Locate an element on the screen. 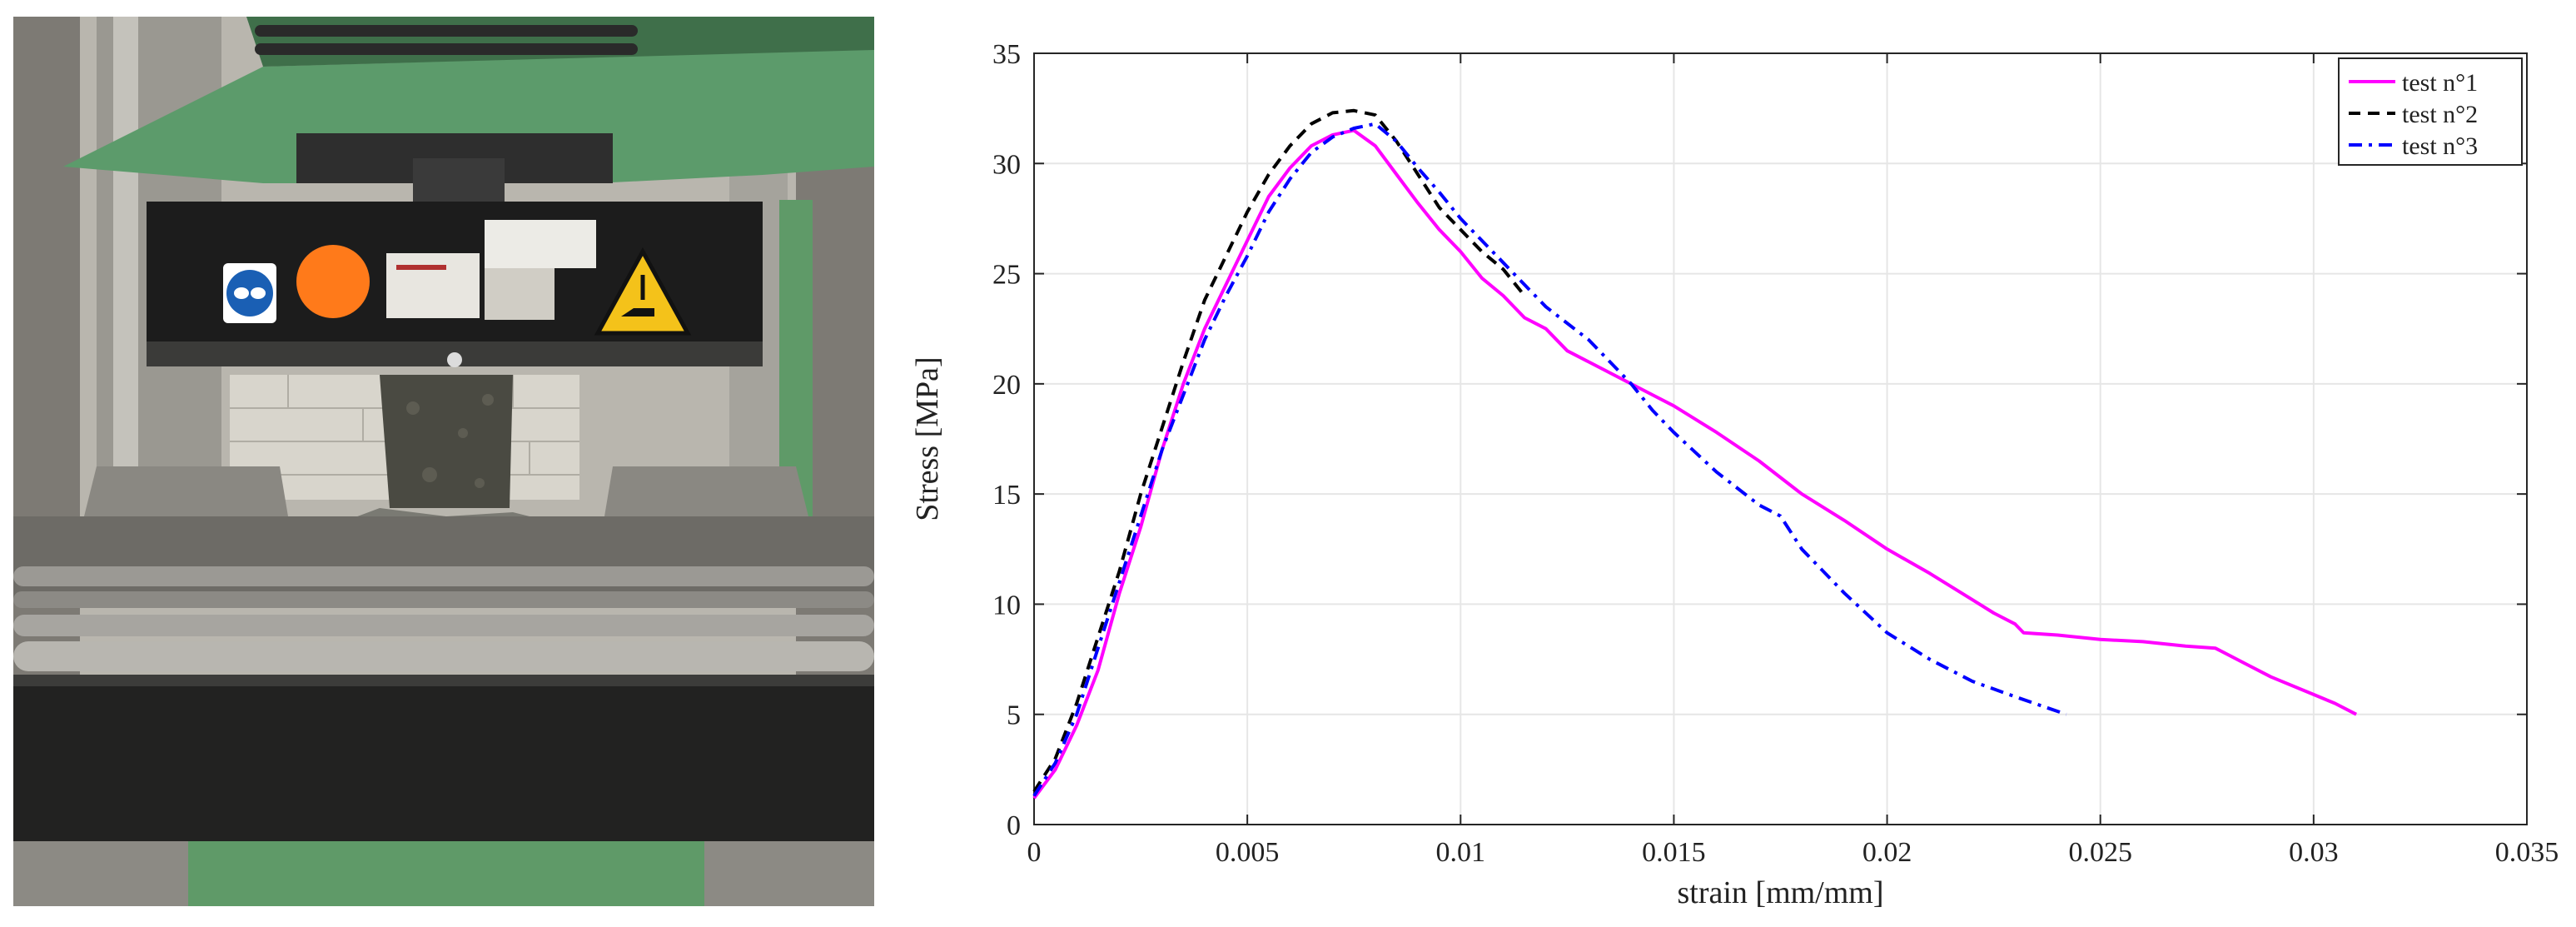  floor-right is located at coordinates (789, 873).